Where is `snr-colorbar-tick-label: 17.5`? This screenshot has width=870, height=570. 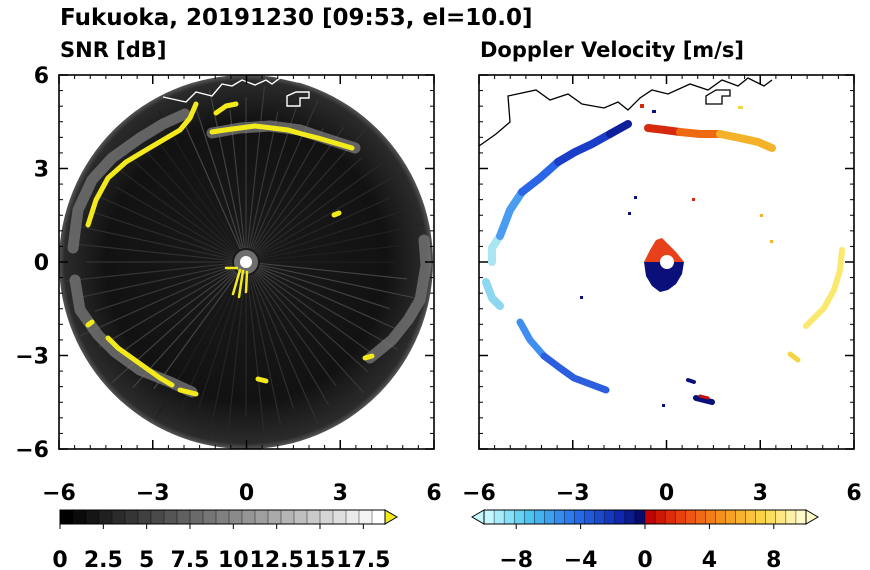
snr-colorbar-tick-label: 17.5 is located at coordinates (363, 559).